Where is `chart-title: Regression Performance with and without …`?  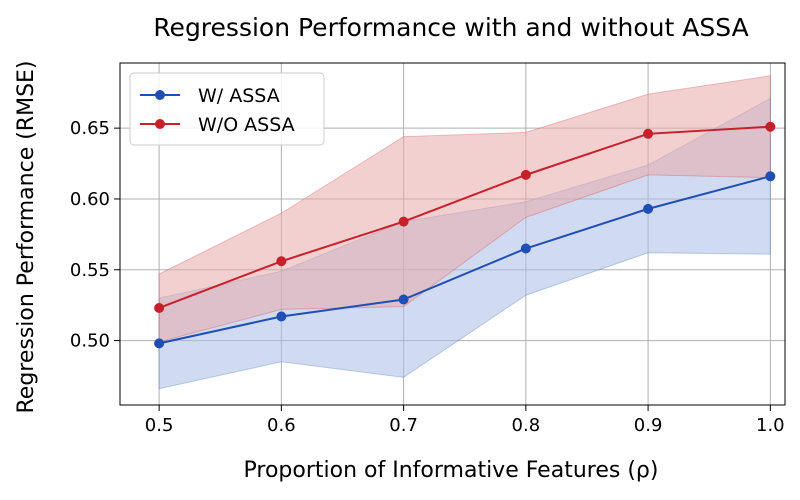
chart-title: Regression Performance with and without … is located at coordinates (450, 27).